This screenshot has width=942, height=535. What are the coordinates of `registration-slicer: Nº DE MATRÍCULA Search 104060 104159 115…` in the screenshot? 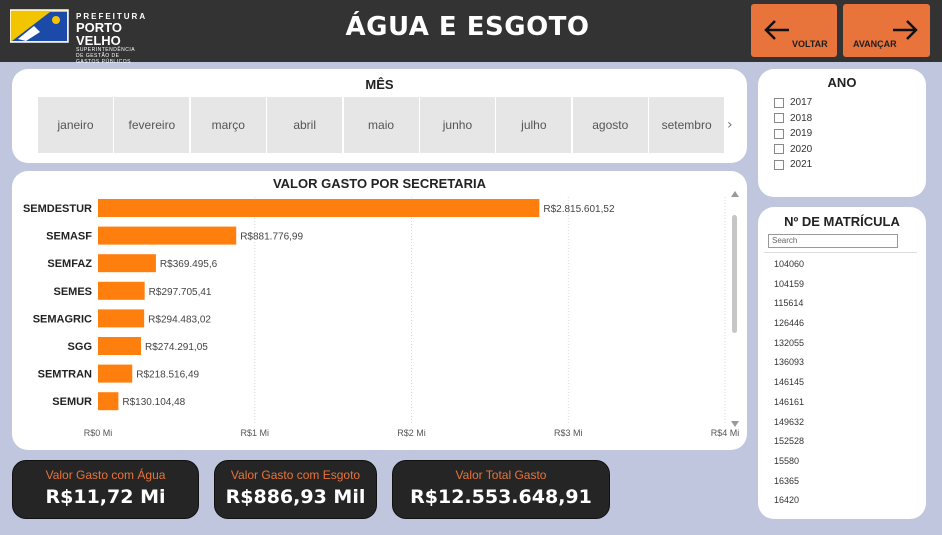 It's located at (842, 363).